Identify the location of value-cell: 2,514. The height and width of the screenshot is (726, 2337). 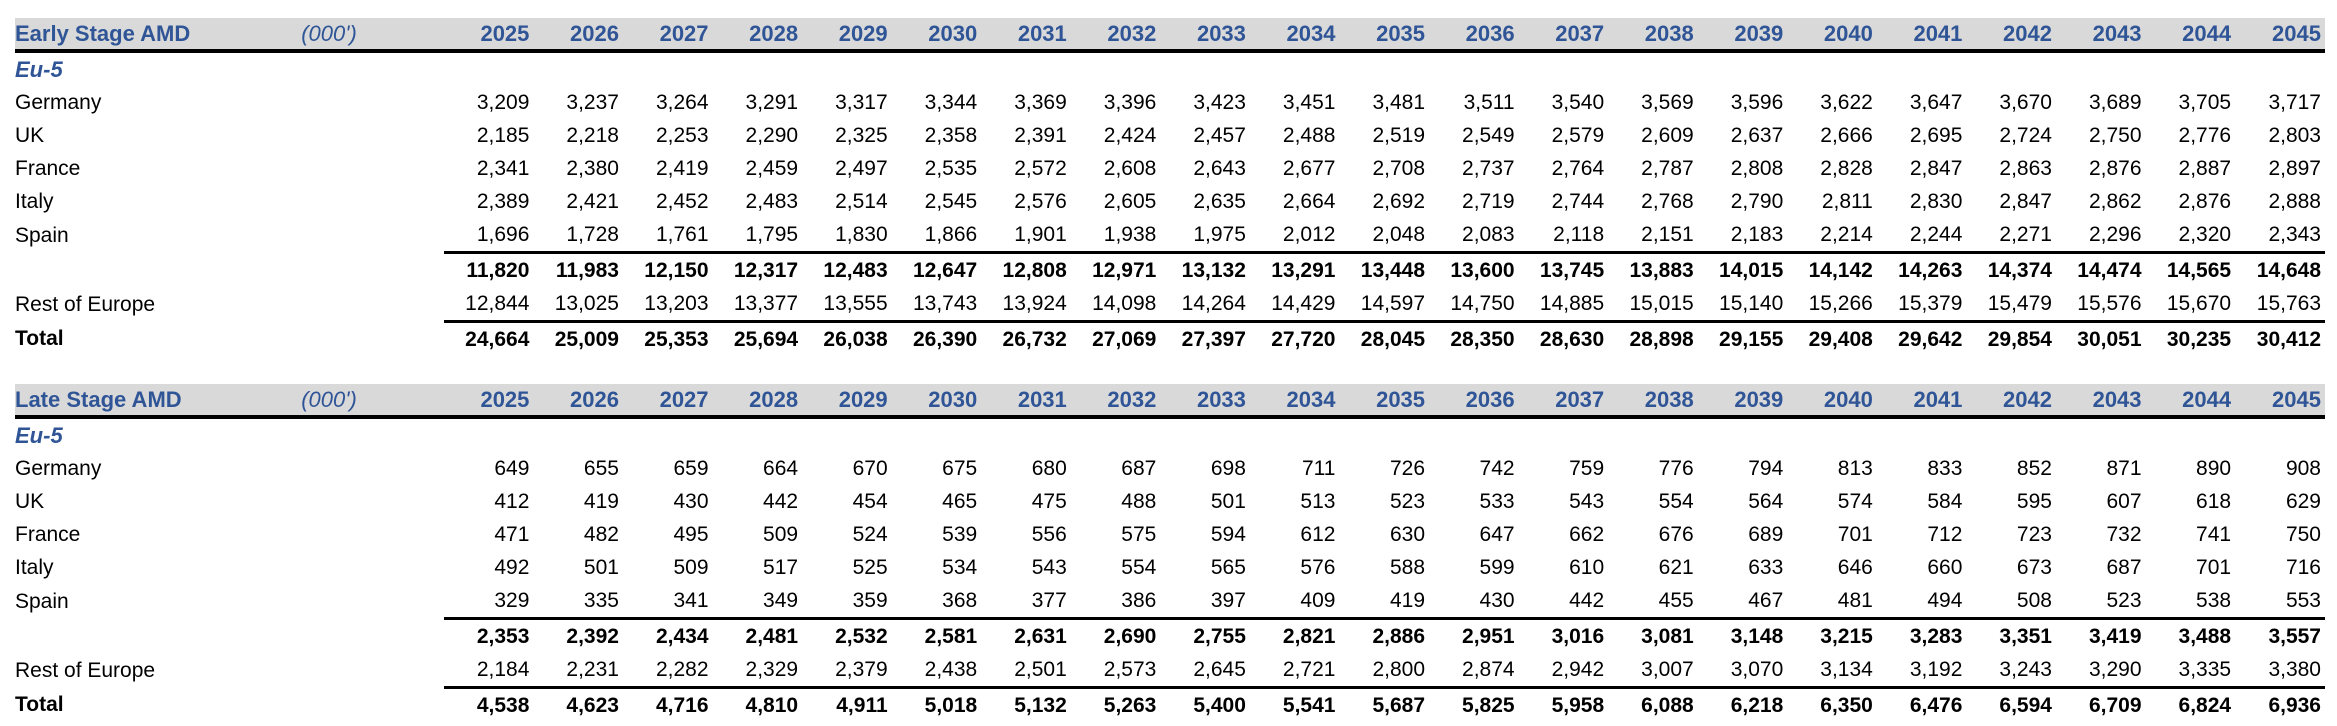
(861, 201).